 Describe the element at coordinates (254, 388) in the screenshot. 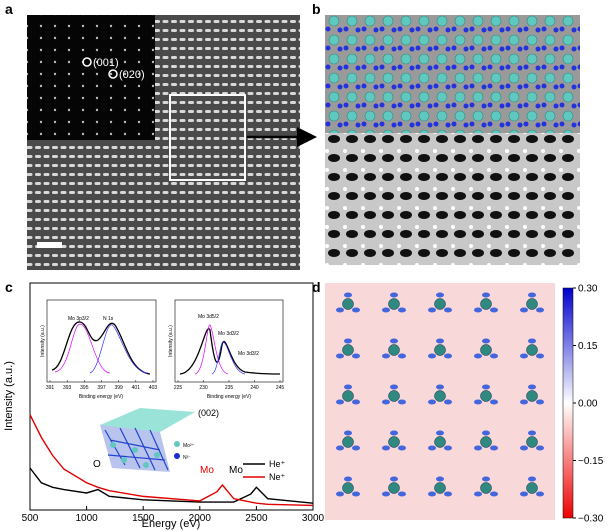

I see `inset-tick-label: 240` at that location.